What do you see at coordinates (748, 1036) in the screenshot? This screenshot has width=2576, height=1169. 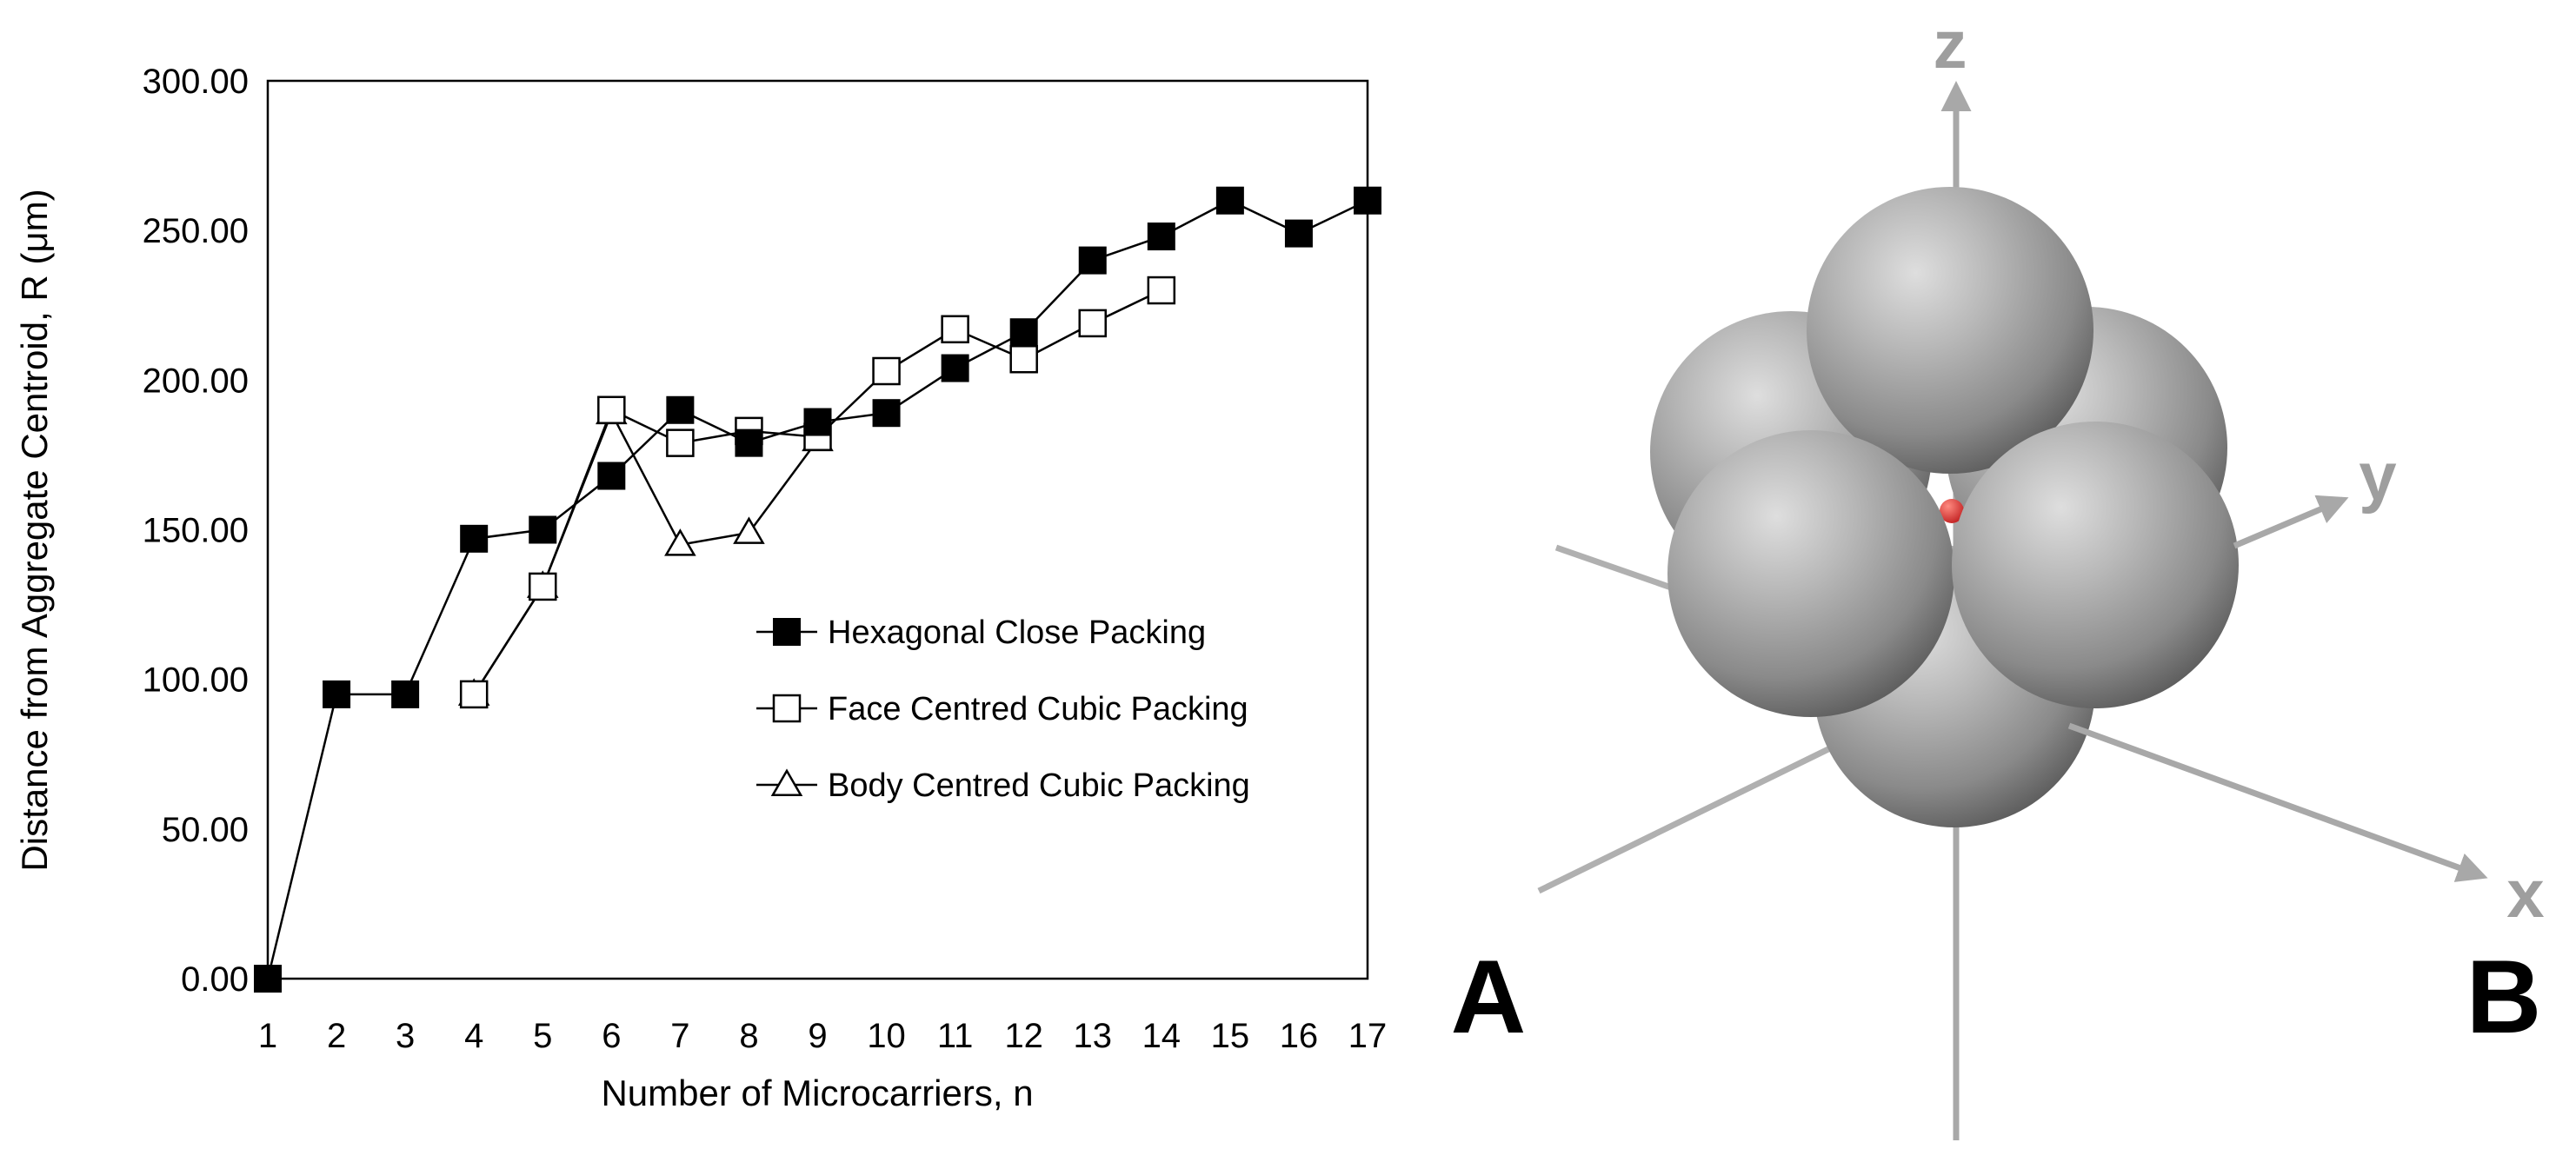 I see `x-tick-label: 8` at bounding box center [748, 1036].